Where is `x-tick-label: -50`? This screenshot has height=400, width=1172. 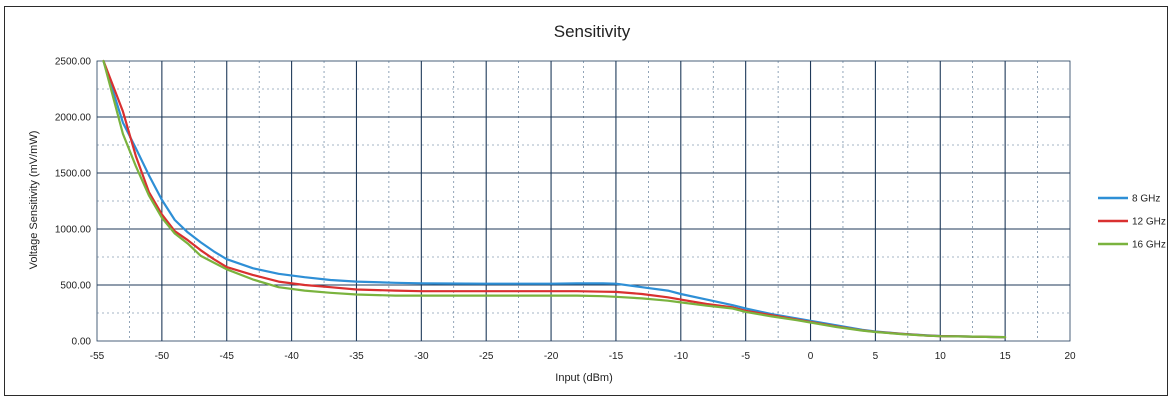
x-tick-label: -50 is located at coordinates (162, 356).